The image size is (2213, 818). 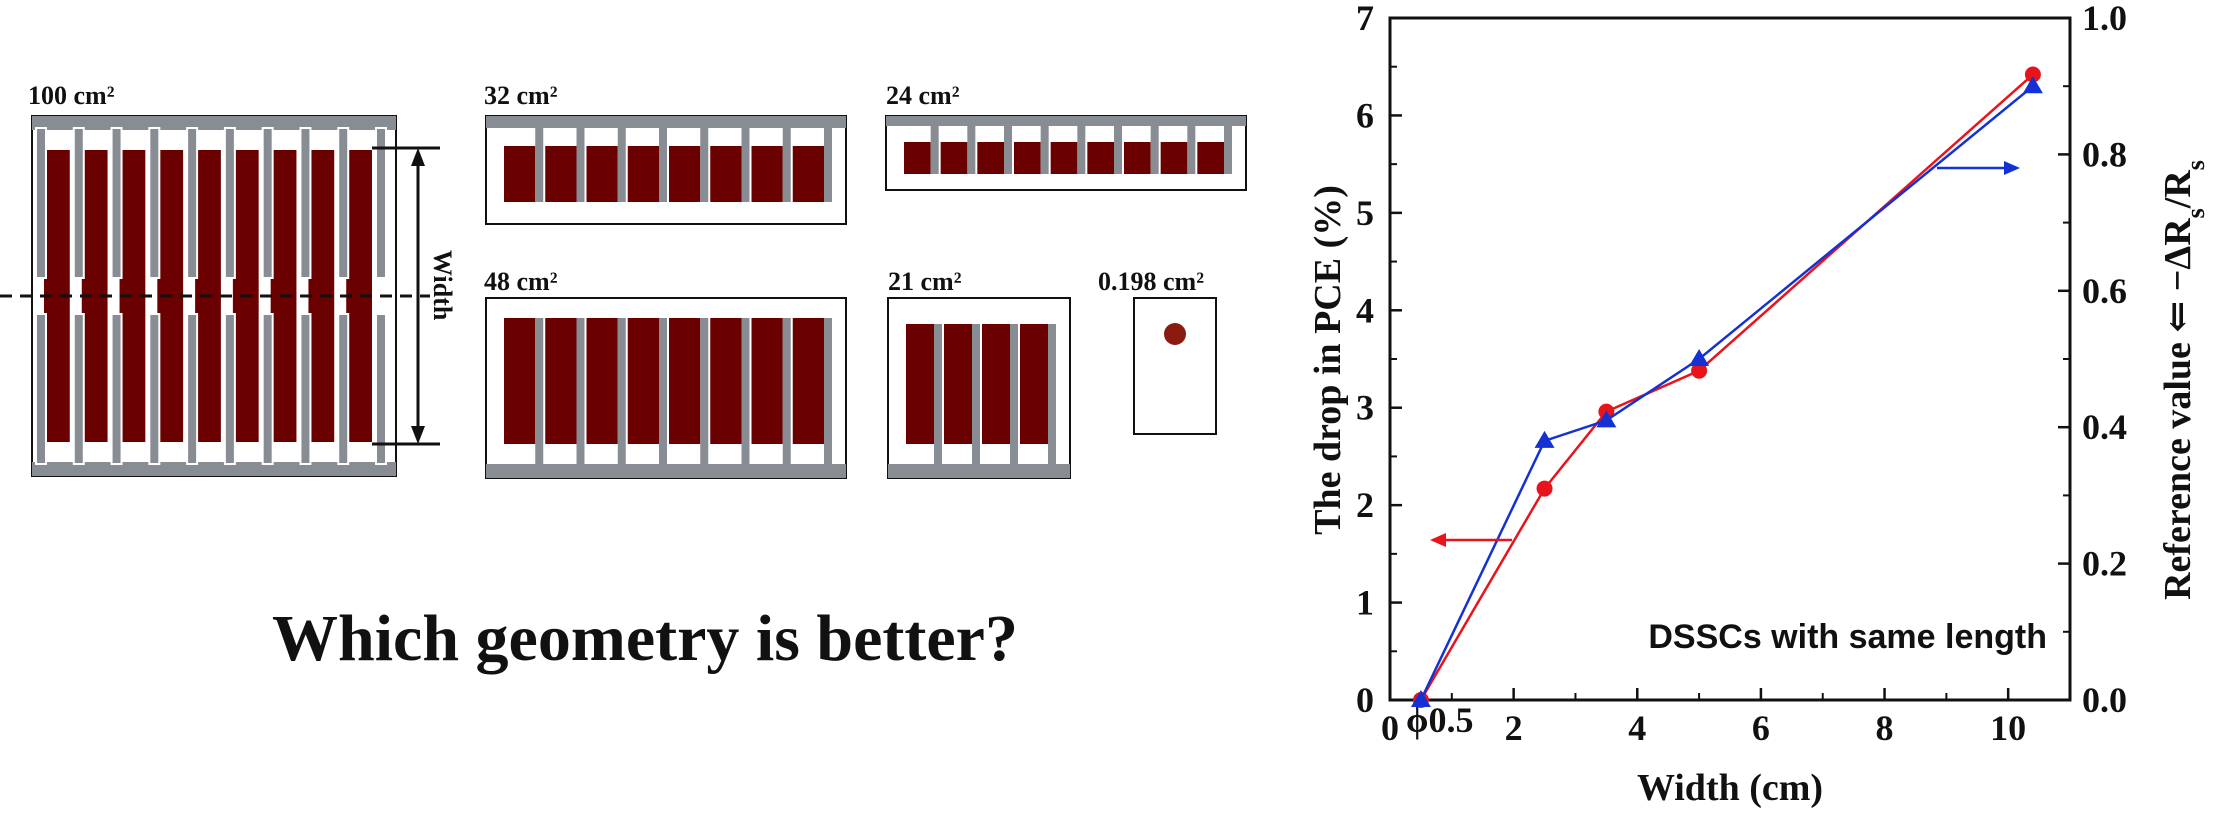 I want to click on y-right-ticks: 0.0 0.2 0.4 0.6 0.8 1.0, so click(x=2092, y=360).